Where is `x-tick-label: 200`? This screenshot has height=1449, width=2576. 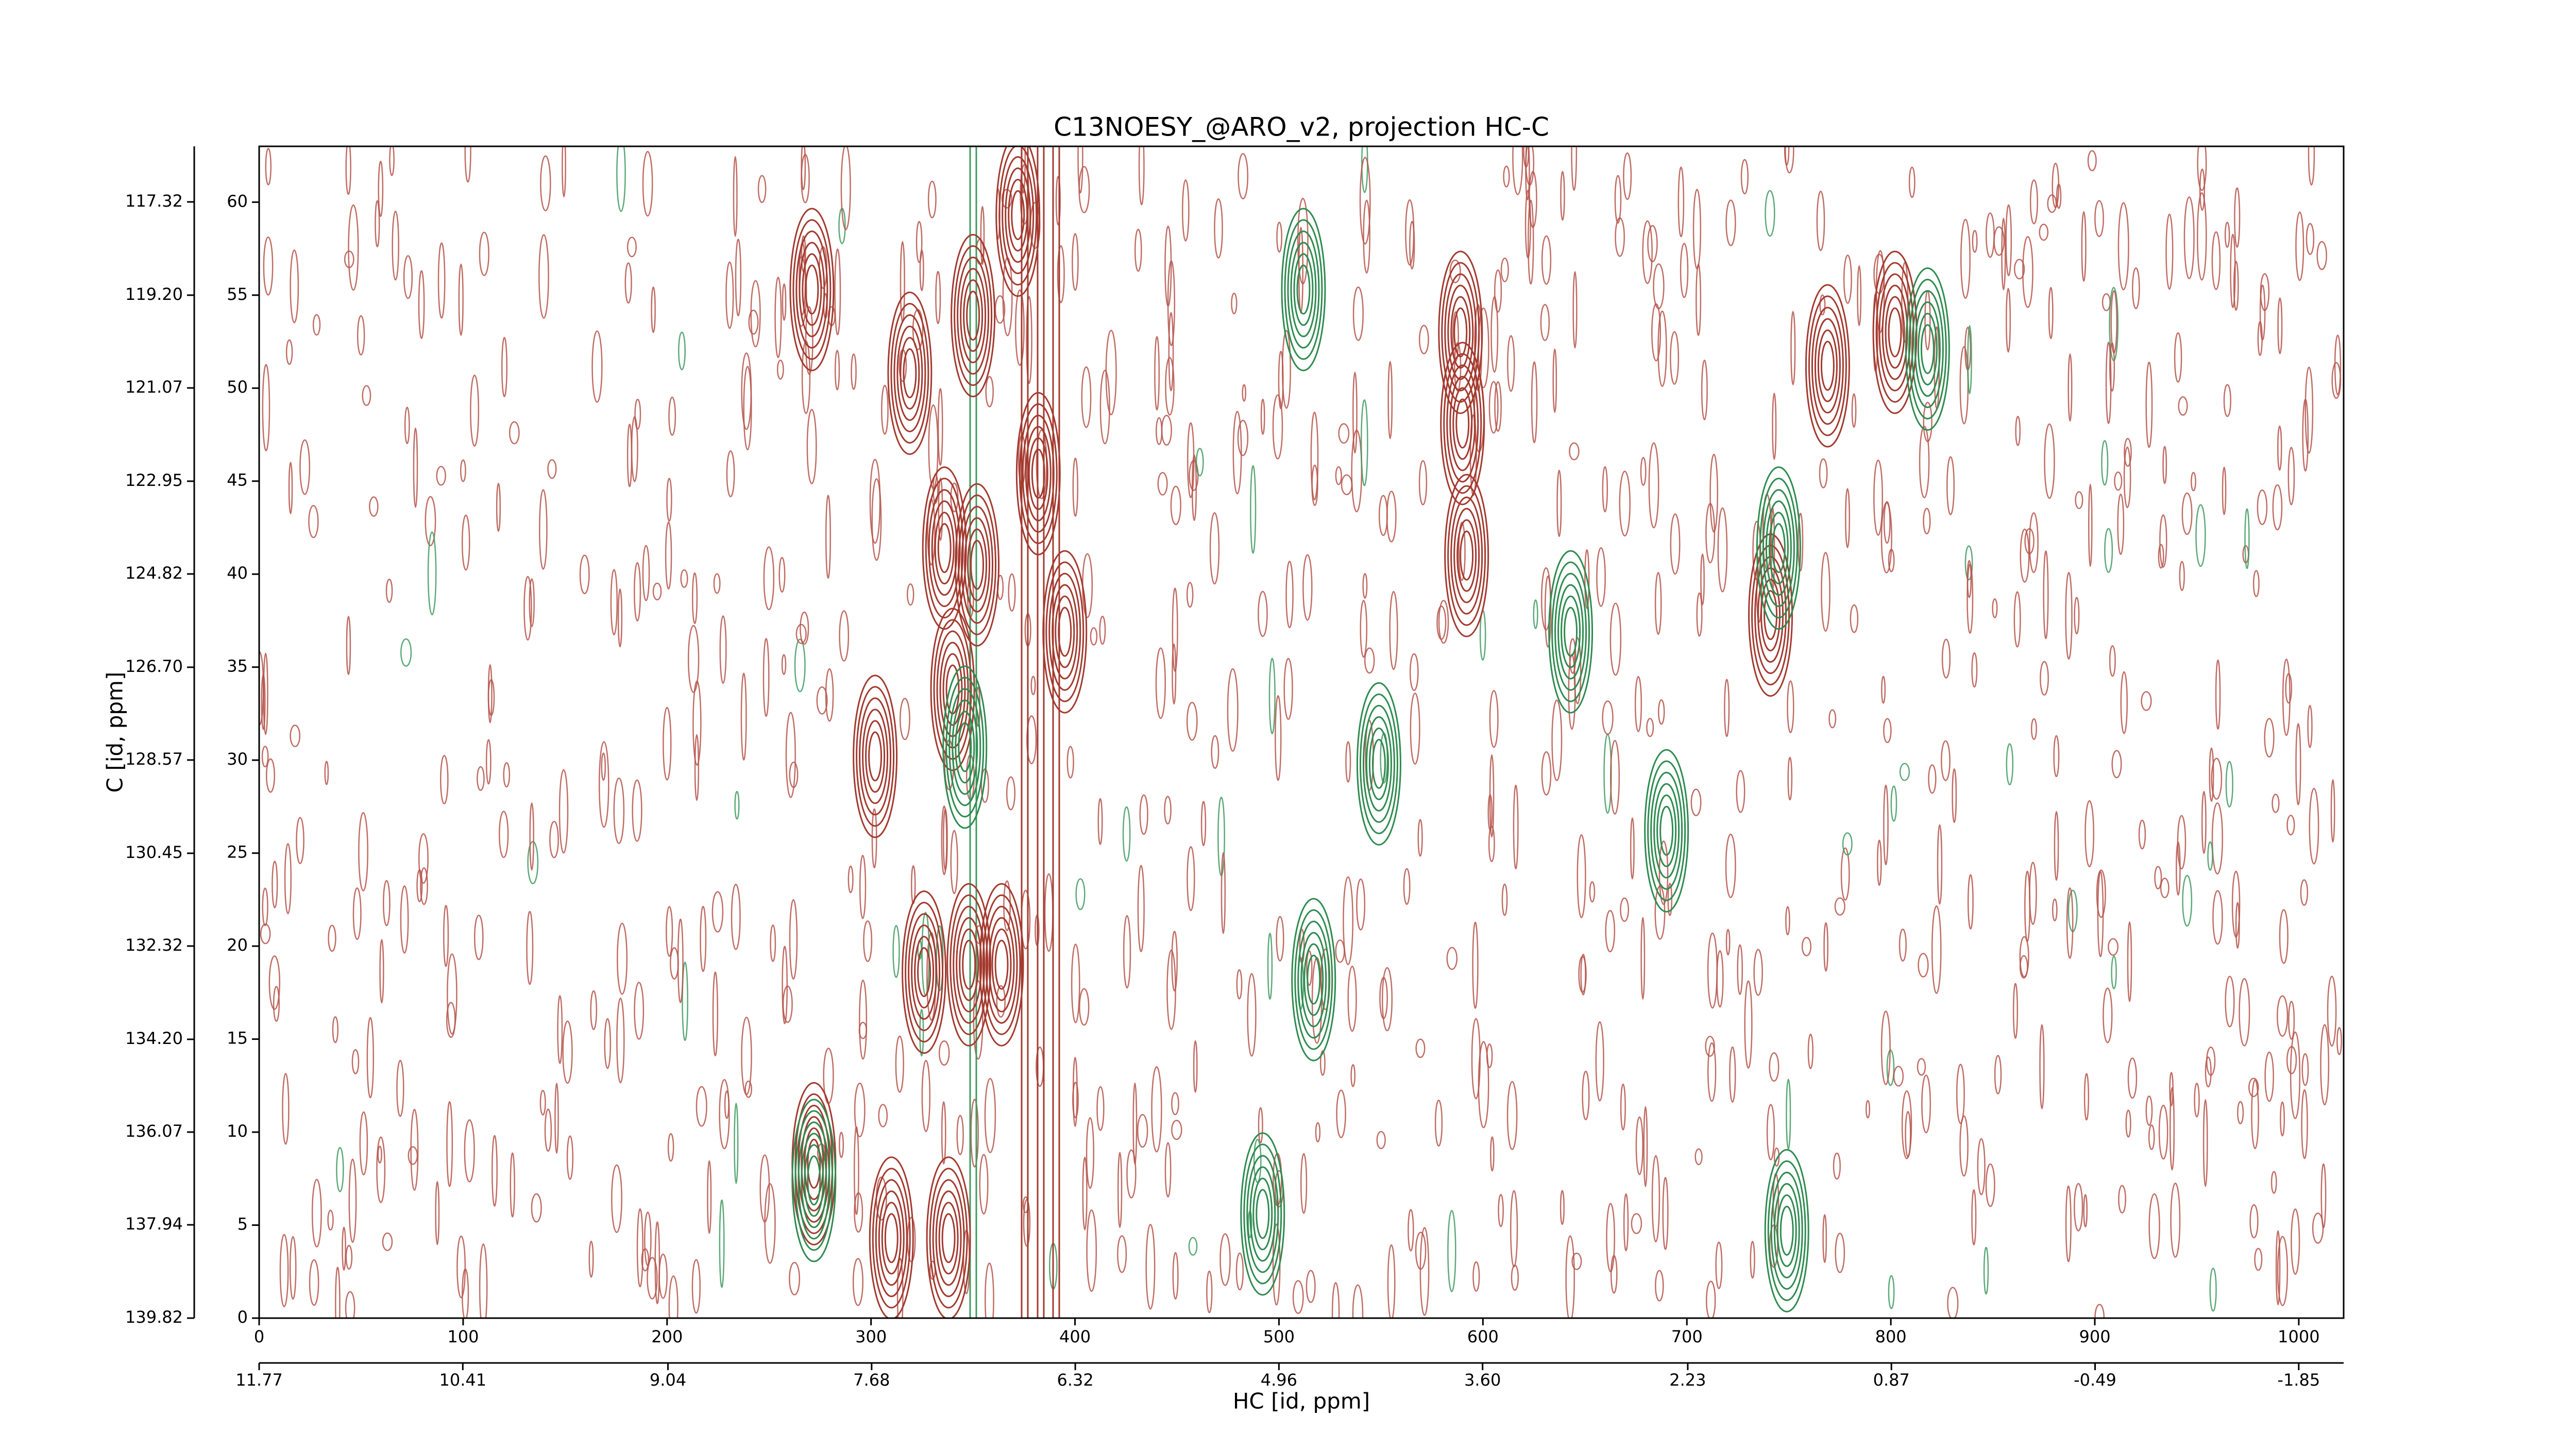 x-tick-label: 200 is located at coordinates (667, 1336).